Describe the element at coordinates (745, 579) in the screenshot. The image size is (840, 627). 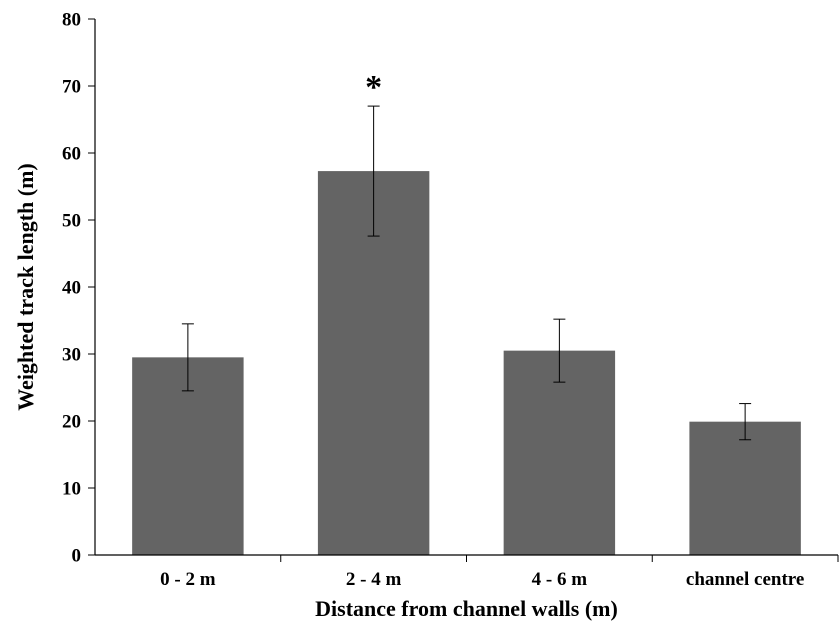
I see `x-tick-label: channel centre` at that location.